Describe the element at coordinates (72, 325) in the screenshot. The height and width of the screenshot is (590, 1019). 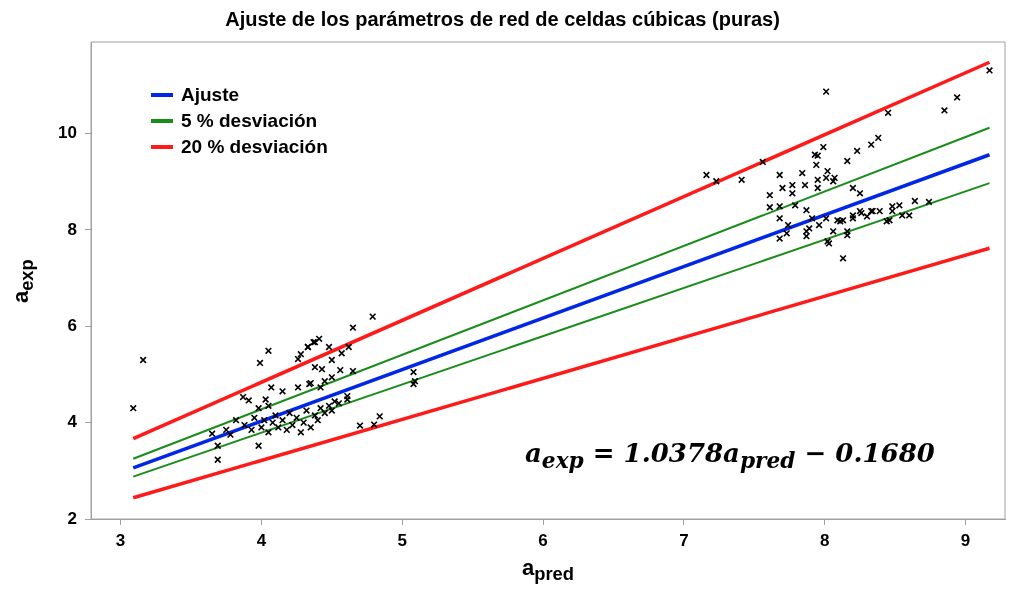
I see `y-tick-label: 6` at that location.